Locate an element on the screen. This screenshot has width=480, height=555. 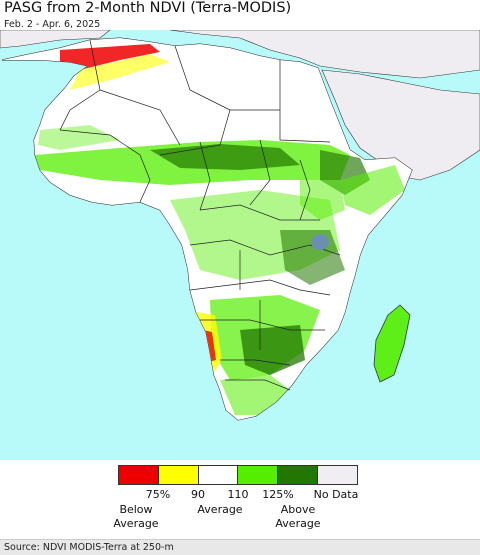
arabia-nodata is located at coordinates (400, 125).